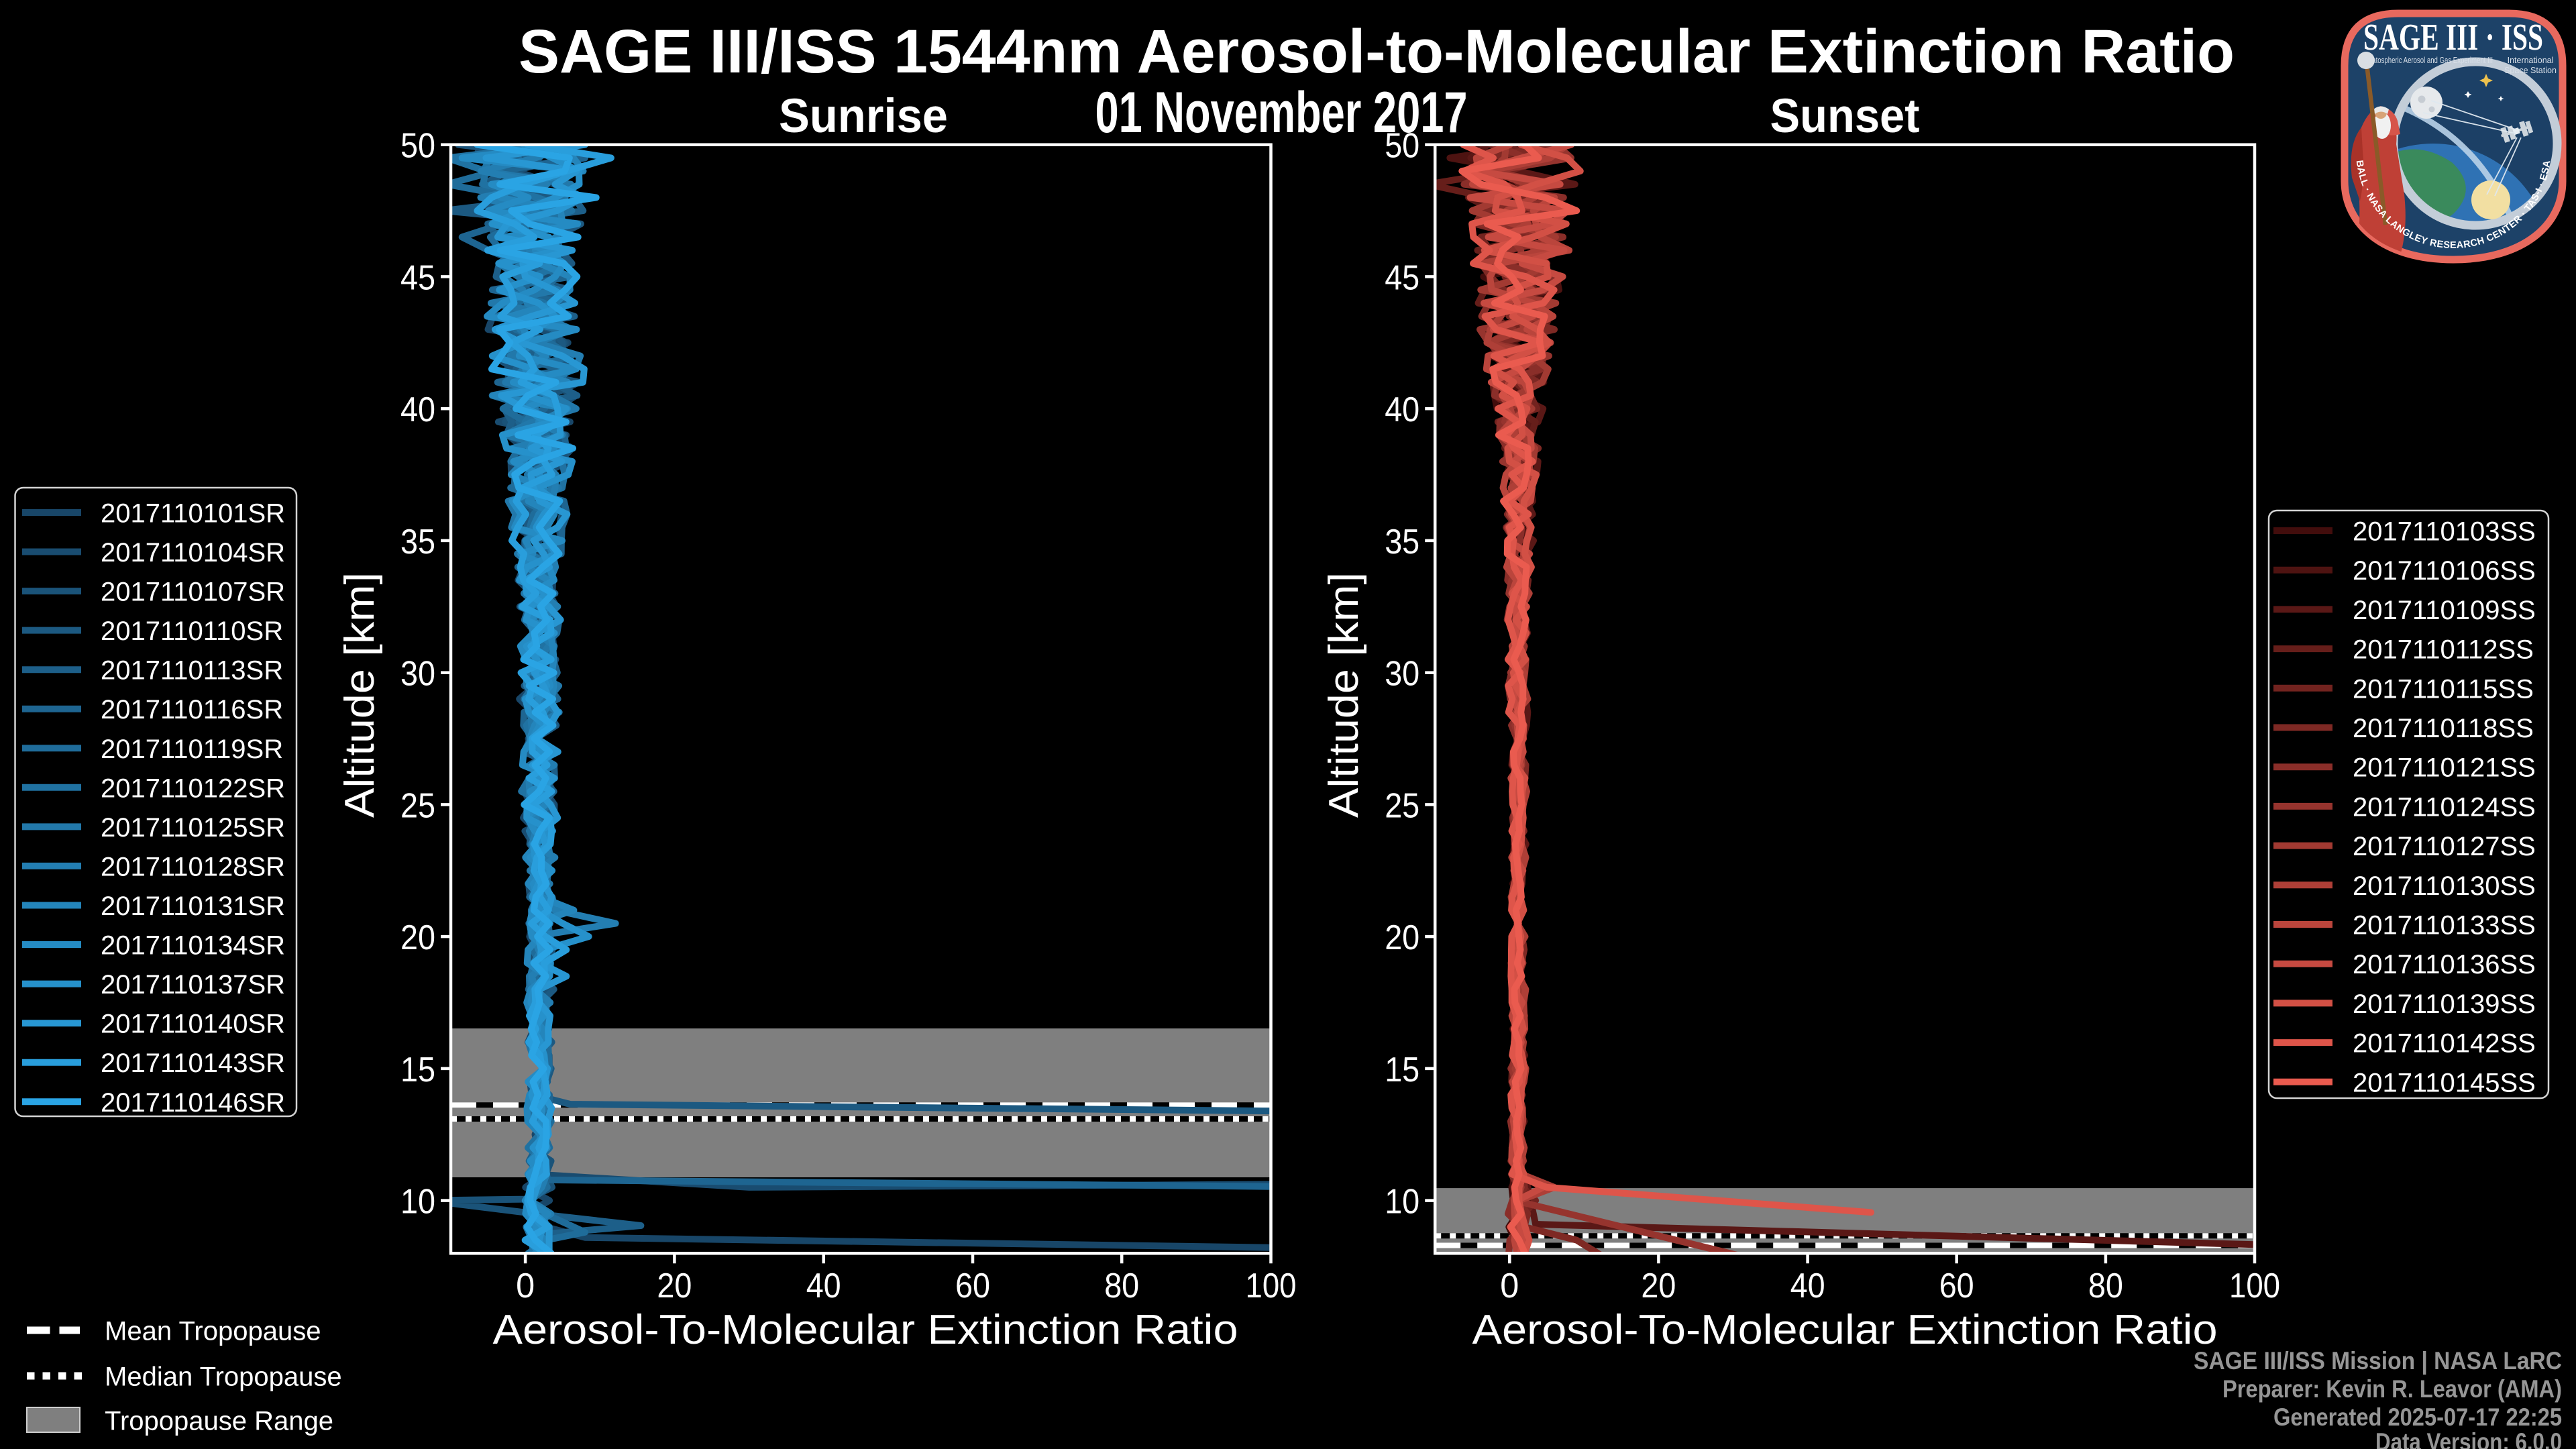 The height and width of the screenshot is (1449, 2576). I want to click on svg-text: 2017110104SR, so click(193, 553).